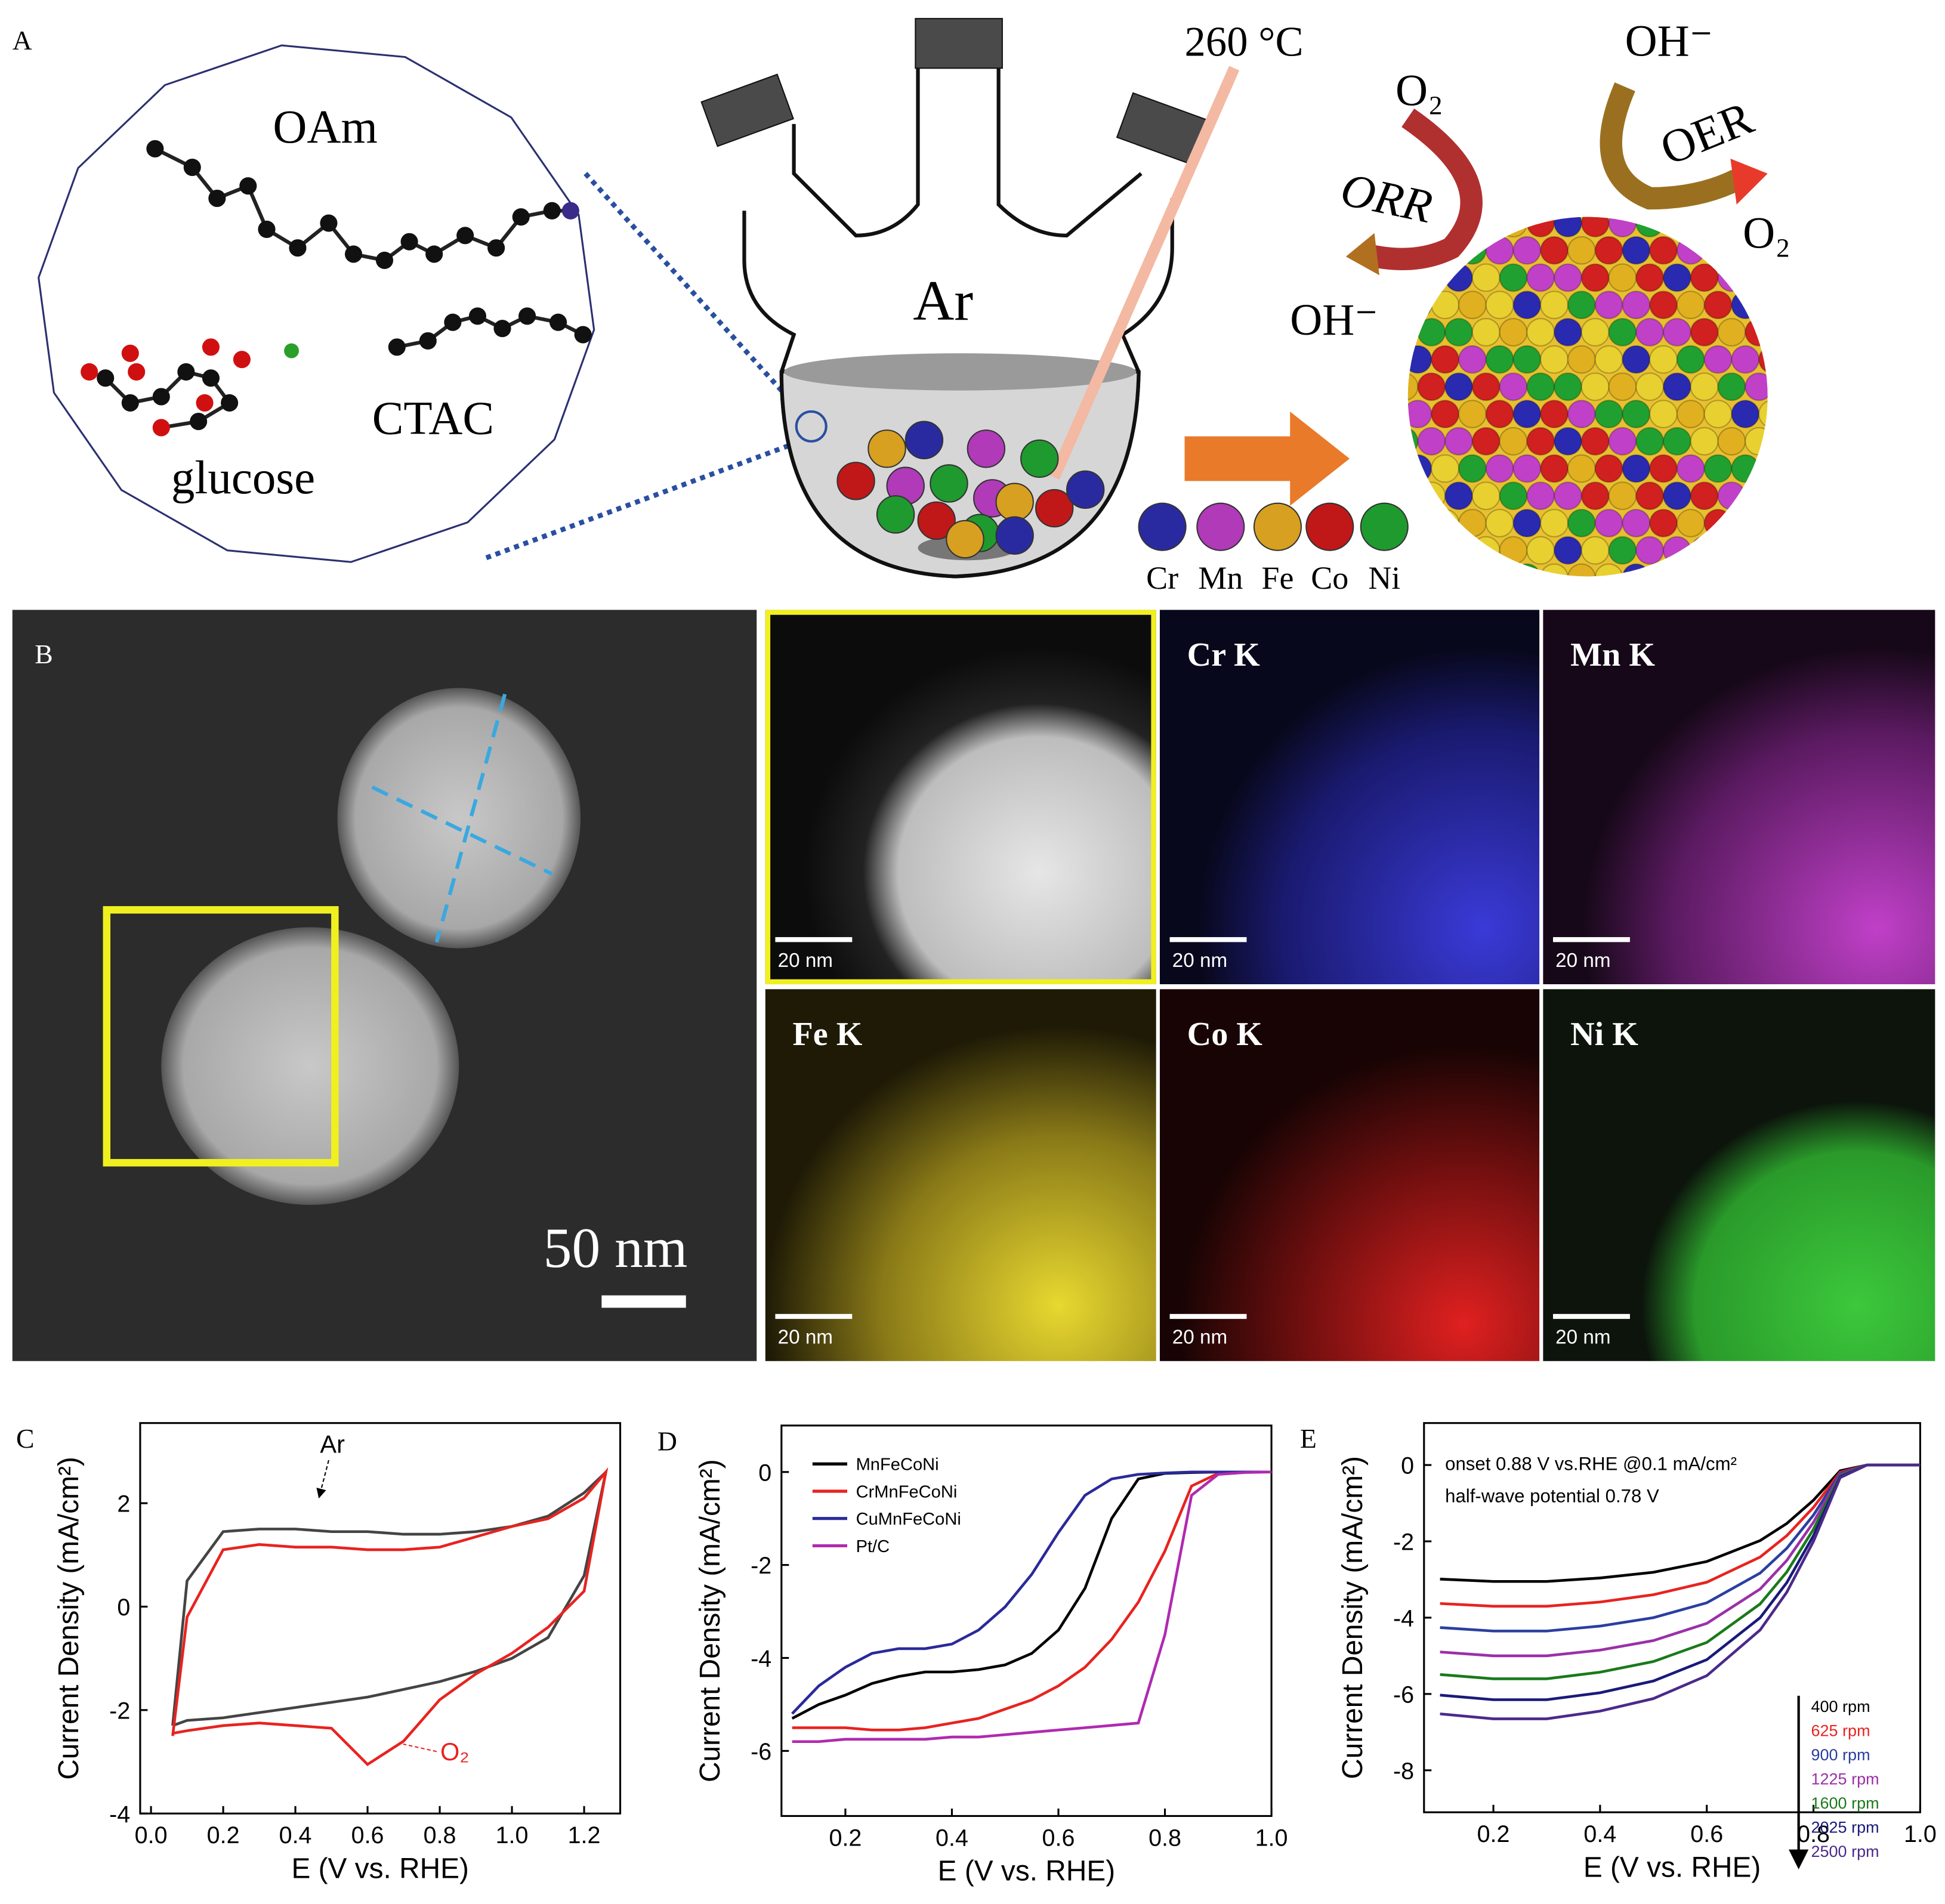 This screenshot has width=1945, height=1904. I want to click on legend-label: 1600 rpm, so click(1845, 1803).